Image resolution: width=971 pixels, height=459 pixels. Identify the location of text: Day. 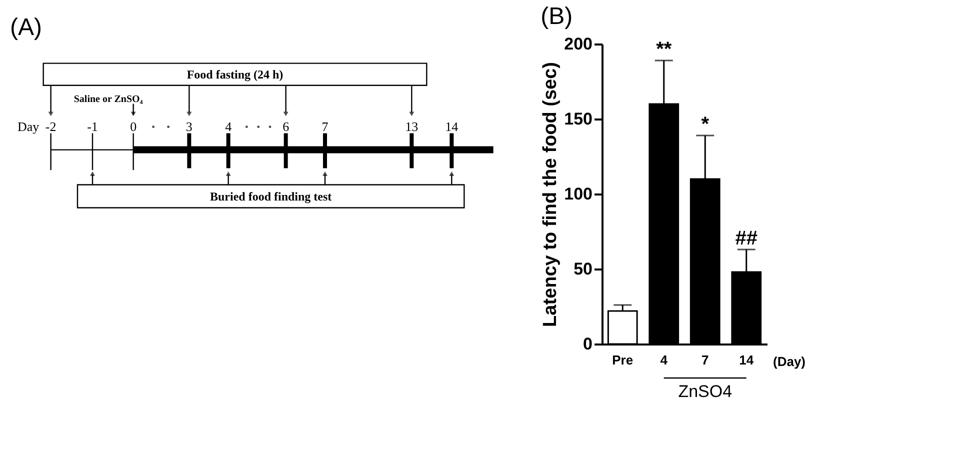
(28, 126).